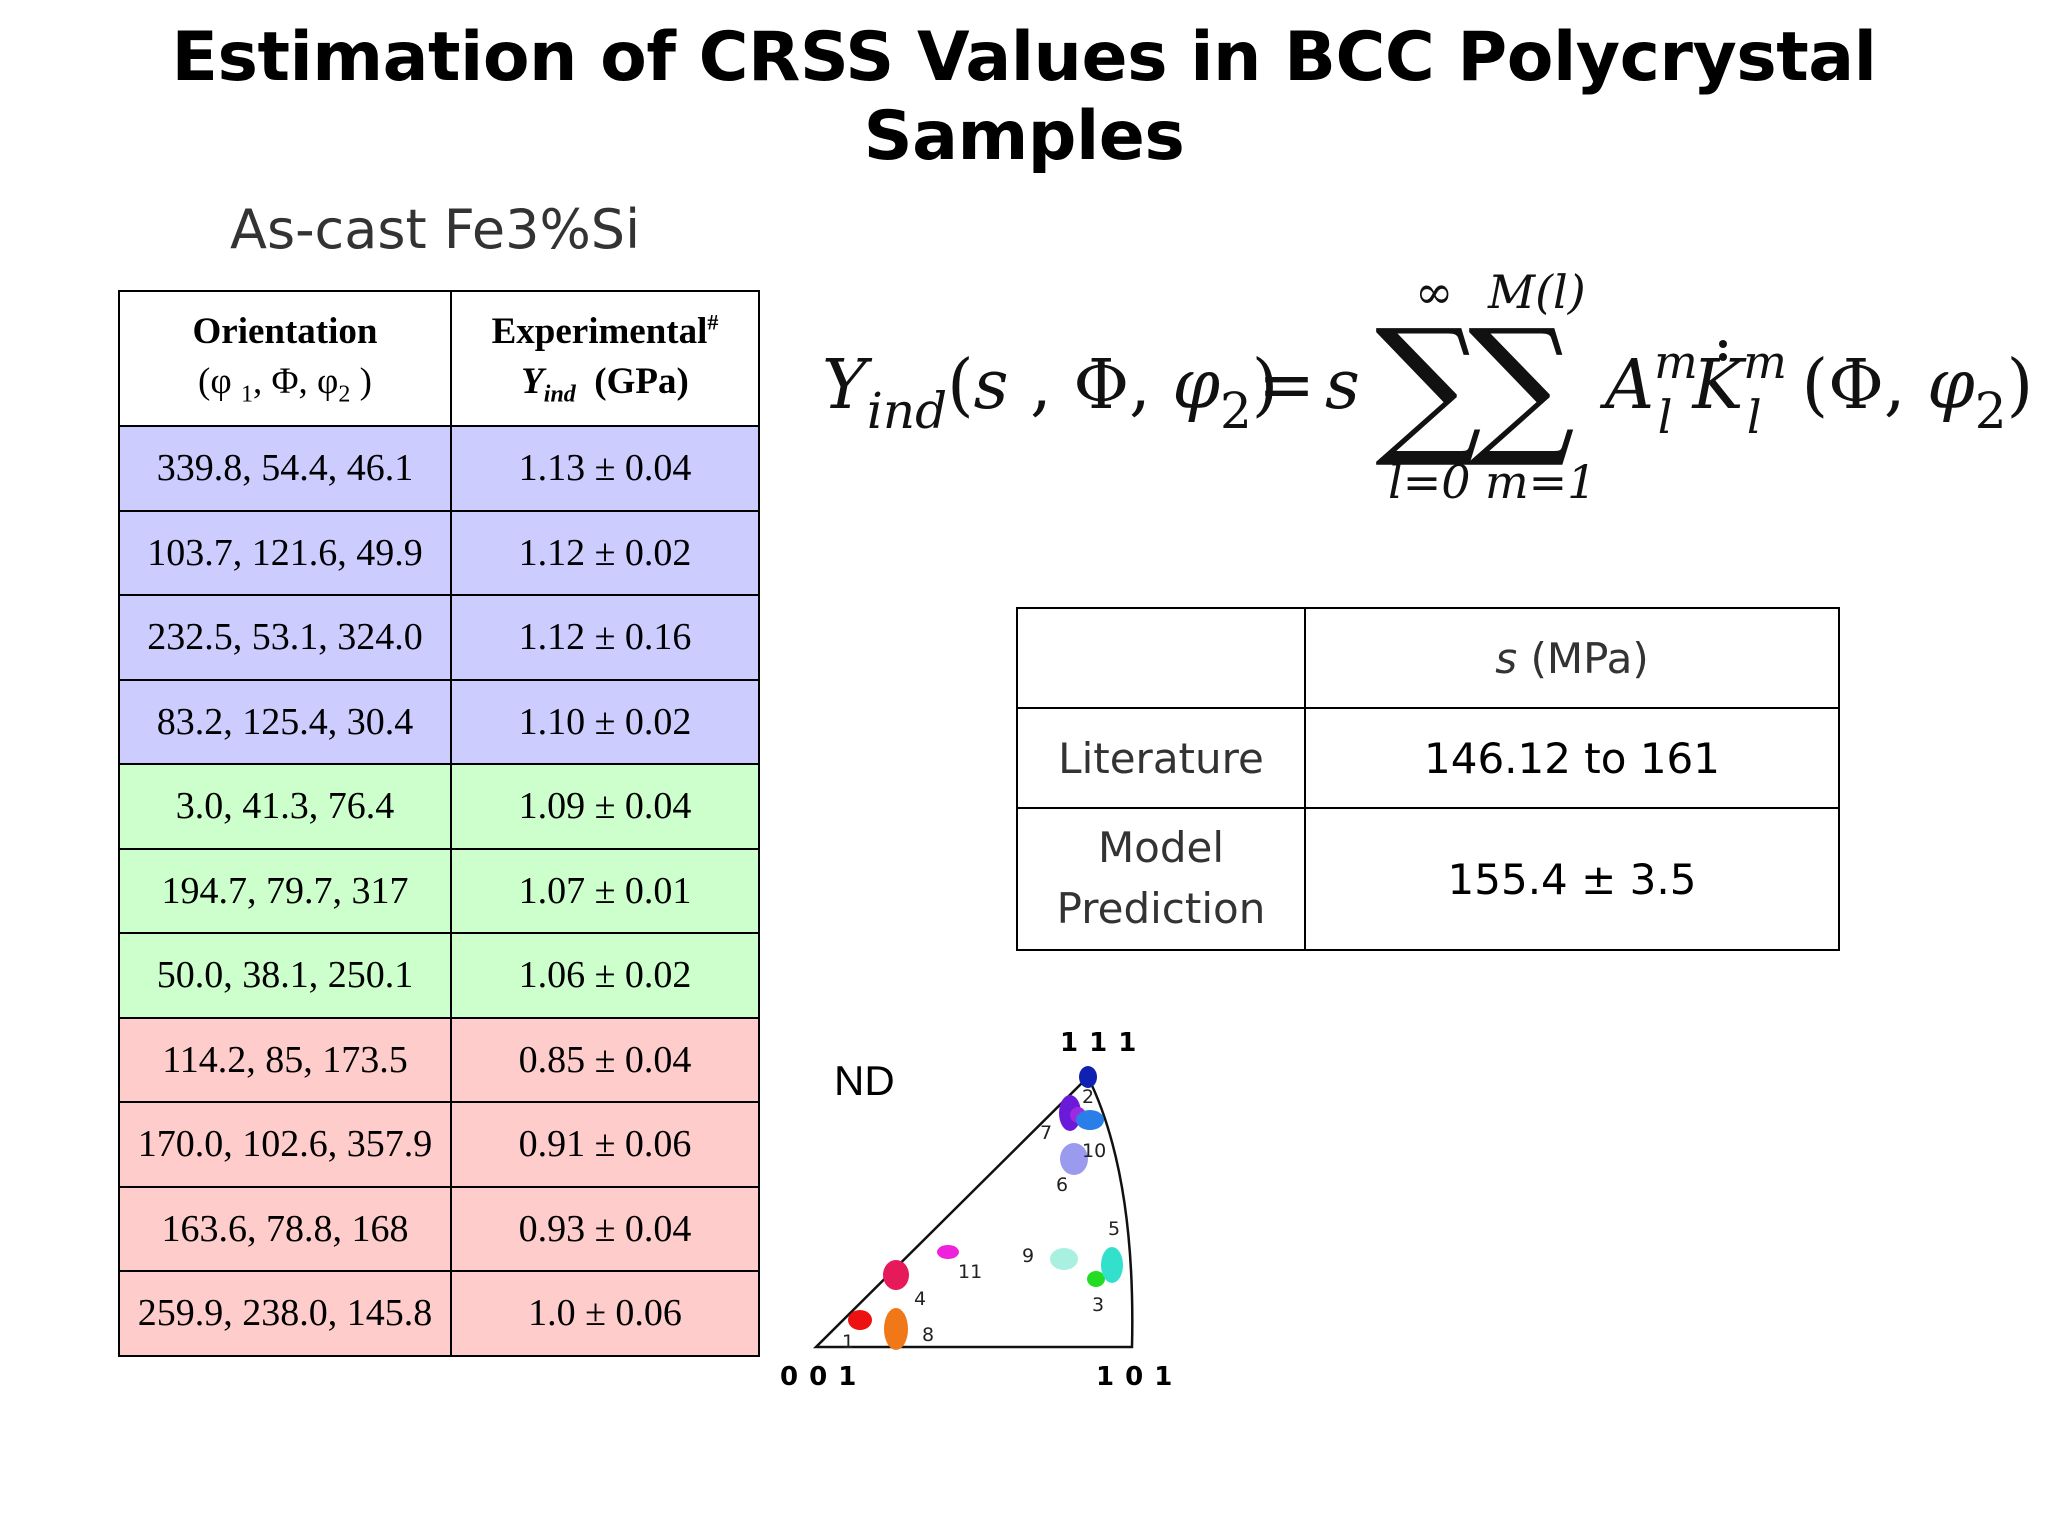 This screenshot has width=2048, height=1536. I want to click on sample-label: As-cast Fe3%Si, so click(435, 229).